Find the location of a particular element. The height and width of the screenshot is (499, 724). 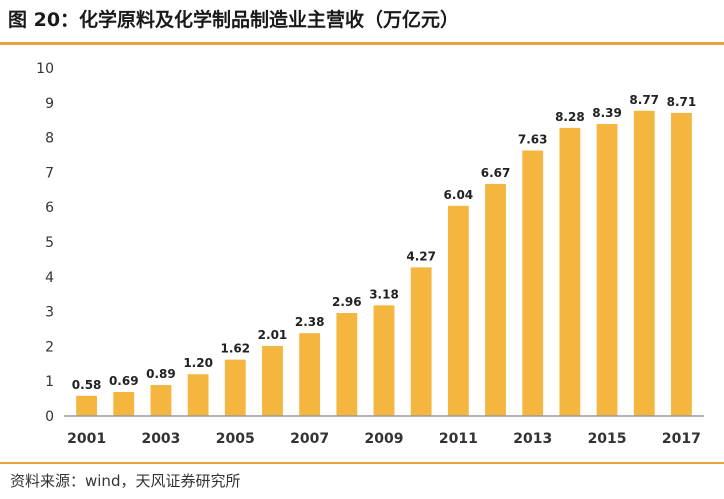

x-tick-label: 2005 is located at coordinates (235, 439).